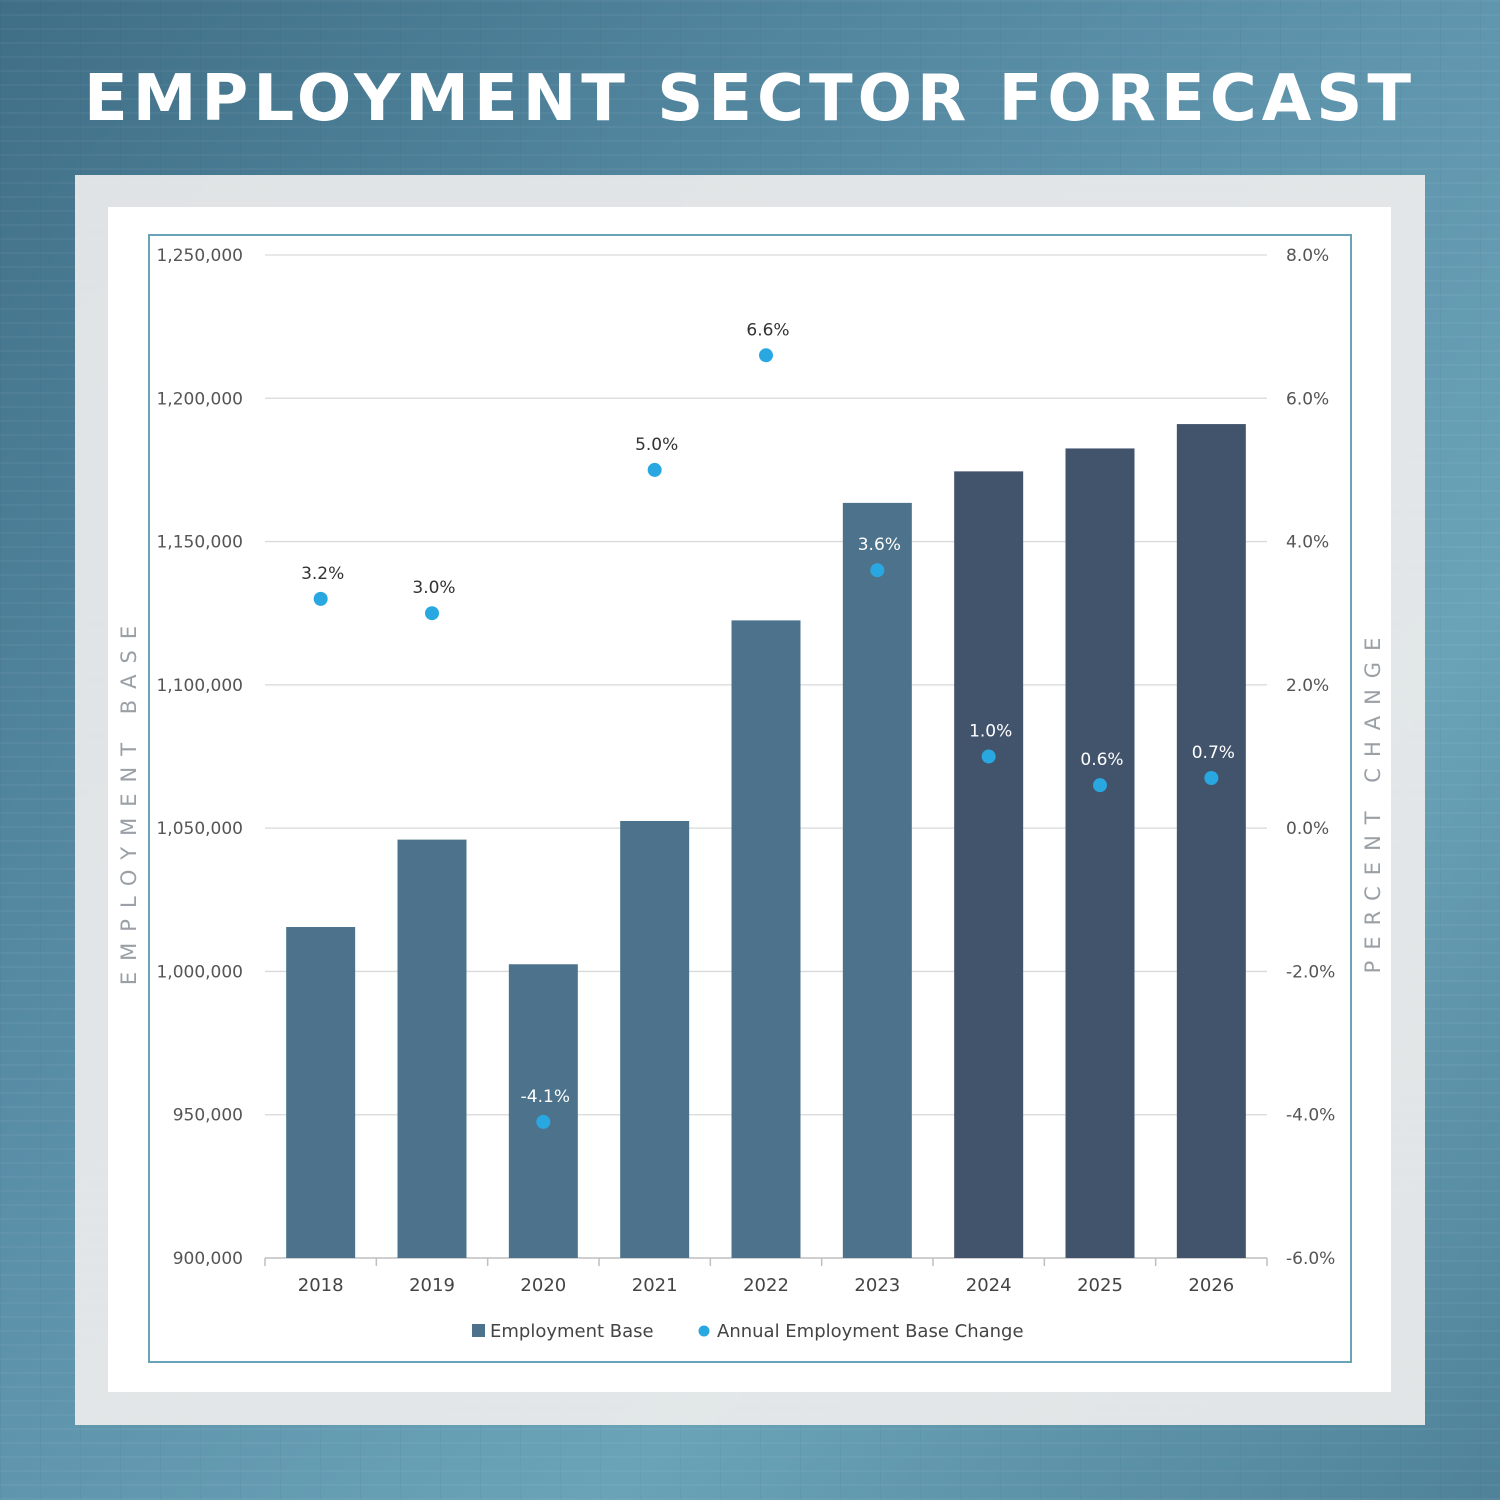 This screenshot has width=1500, height=1500. What do you see at coordinates (655, 1039) in the screenshot?
I see `bar-2021` at bounding box center [655, 1039].